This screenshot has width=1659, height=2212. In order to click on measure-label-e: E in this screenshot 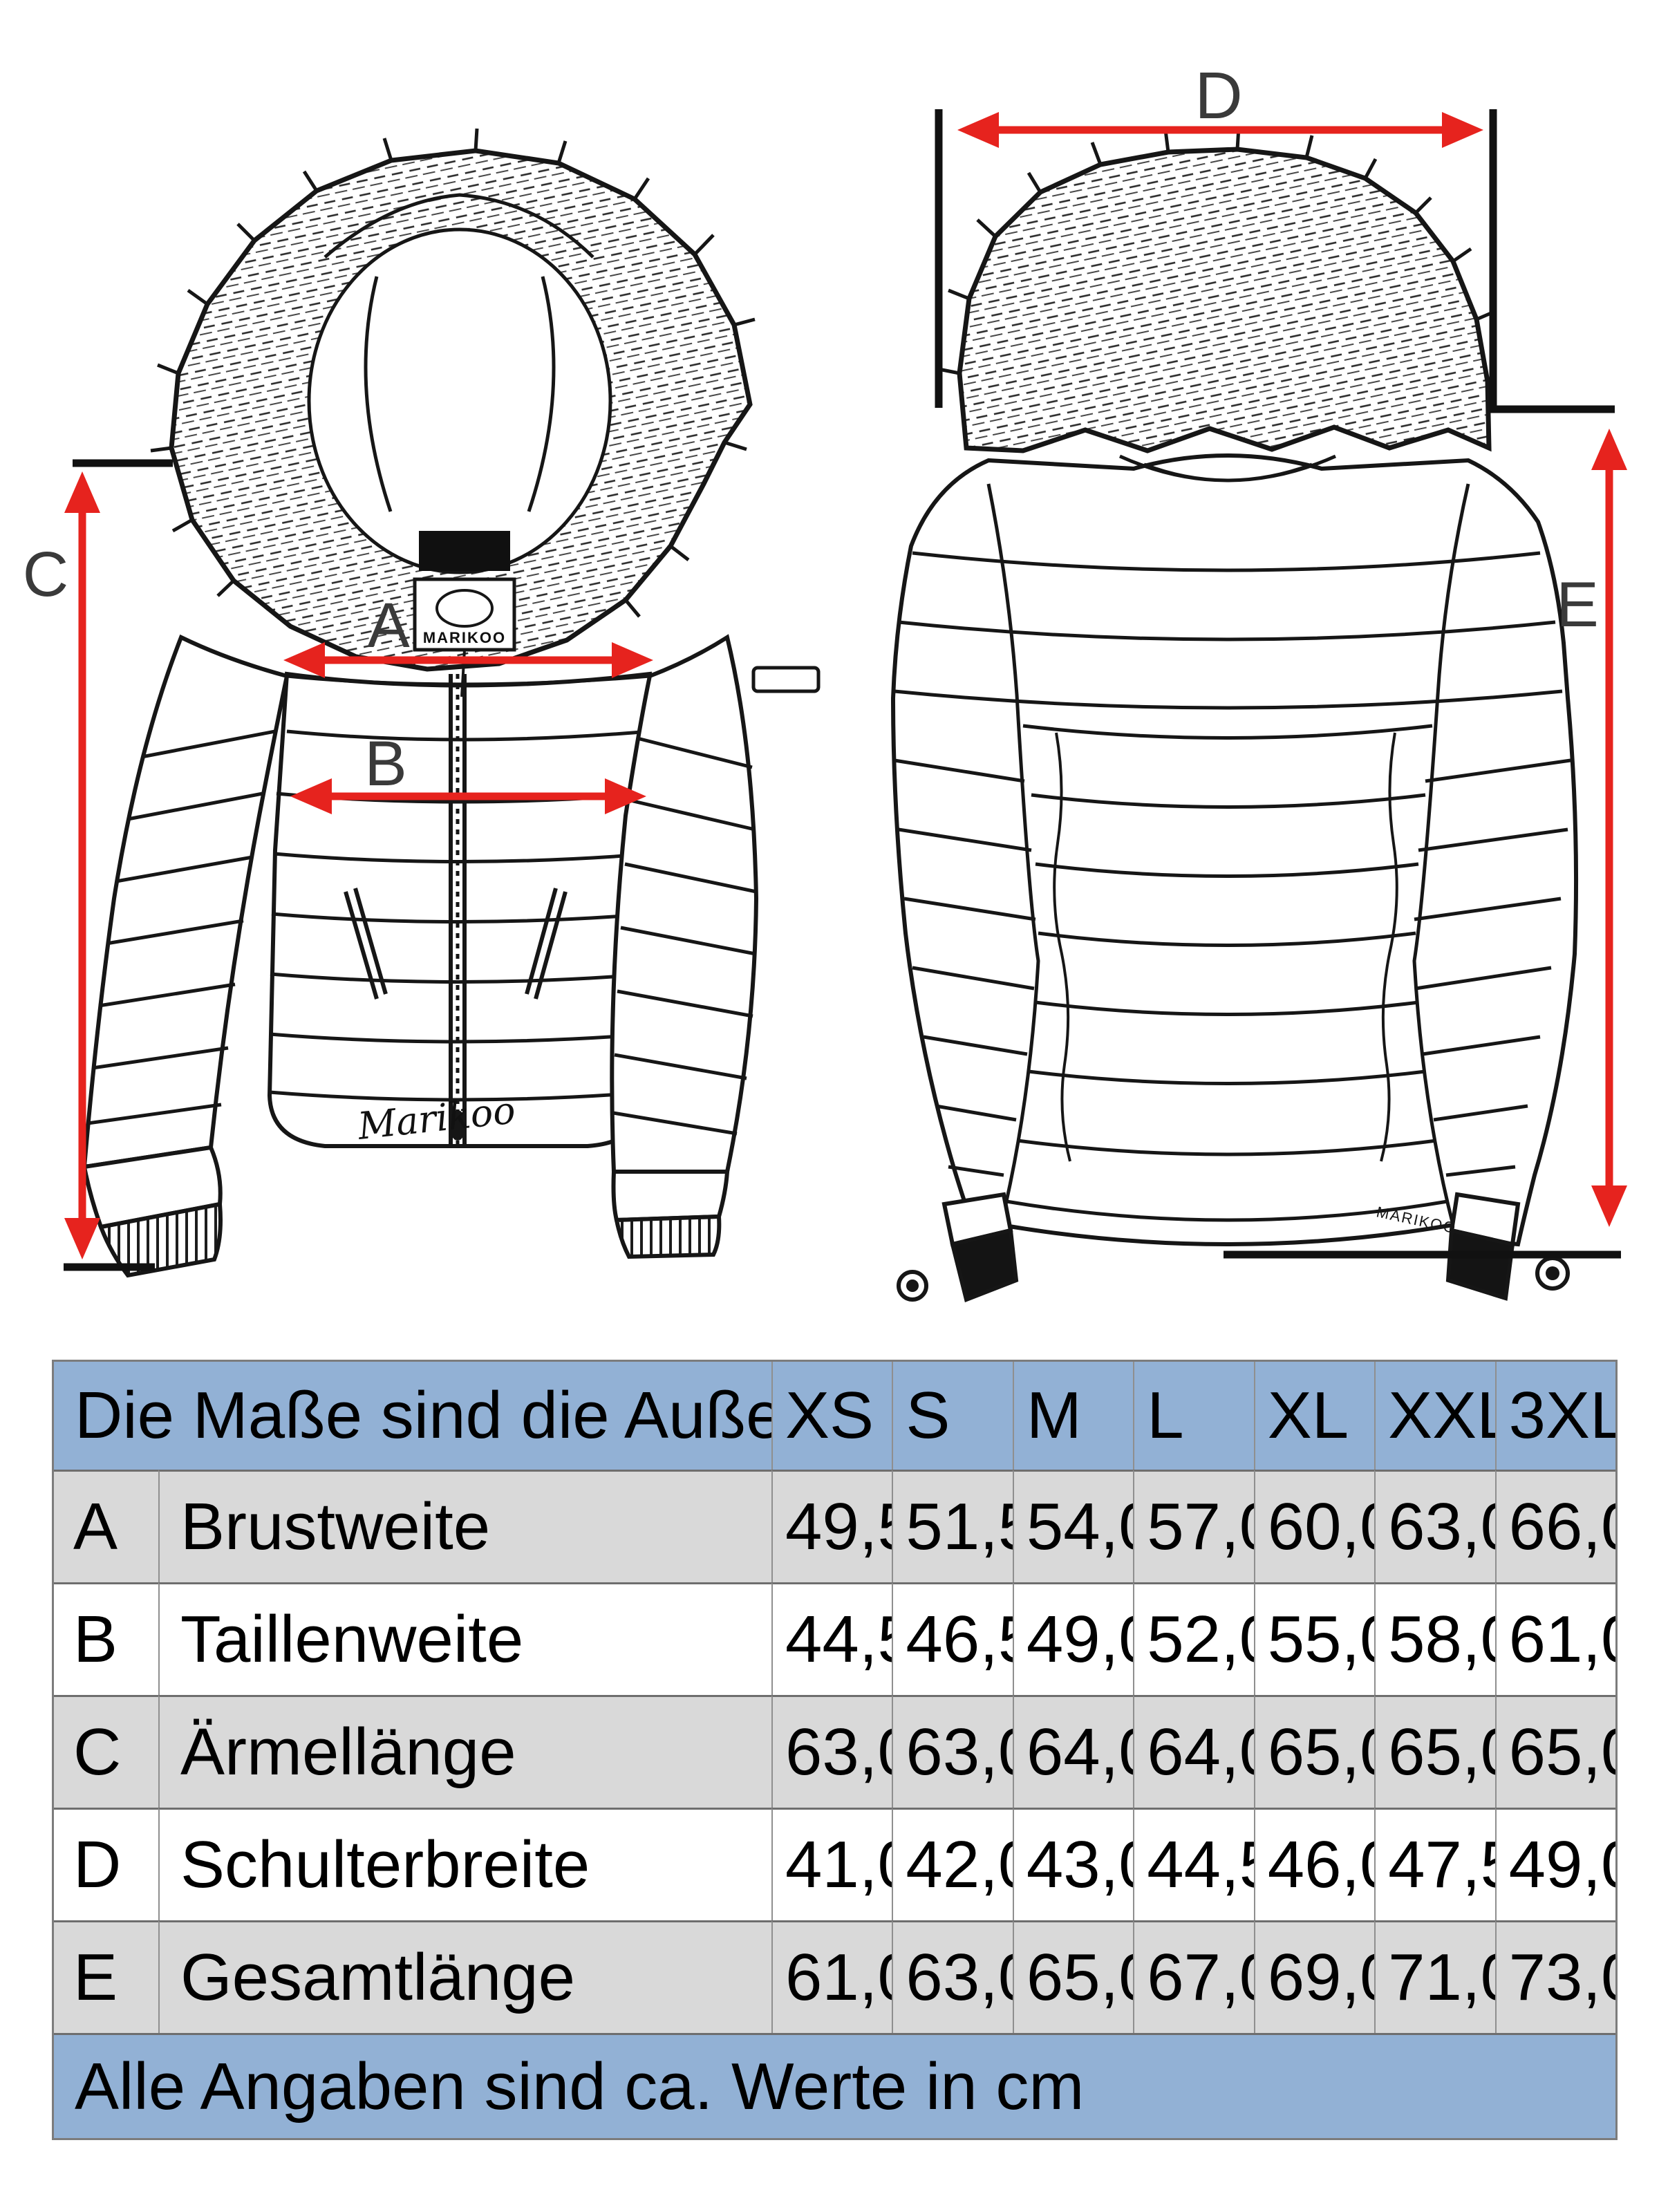, I will do `click(1577, 605)`.